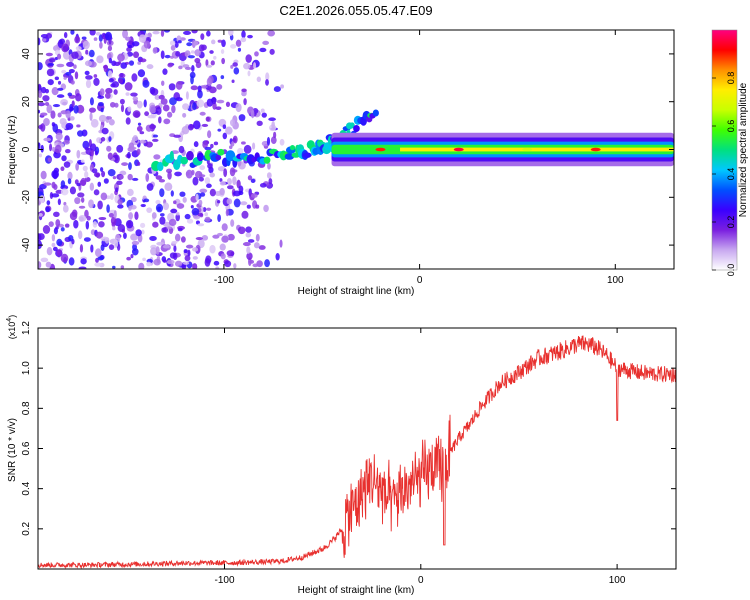  Describe the element at coordinates (380, 149) in the screenshot. I see `carrier-peak` at that location.